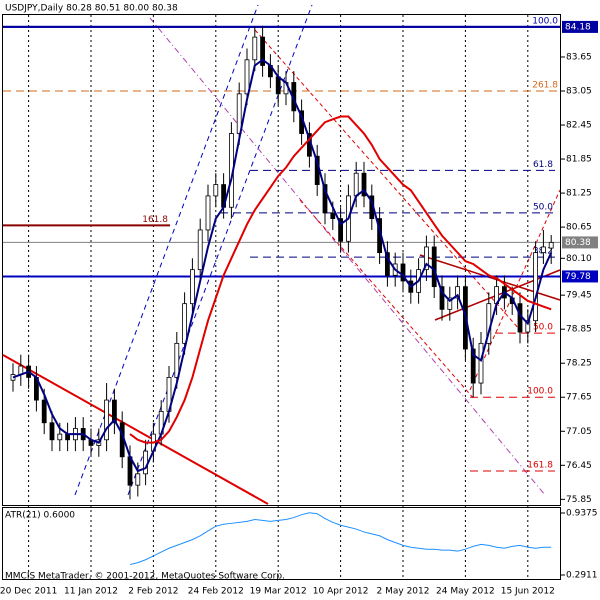 The image size is (600, 600). I want to click on x-tick-label: 10 Apr 2012, so click(341, 592).